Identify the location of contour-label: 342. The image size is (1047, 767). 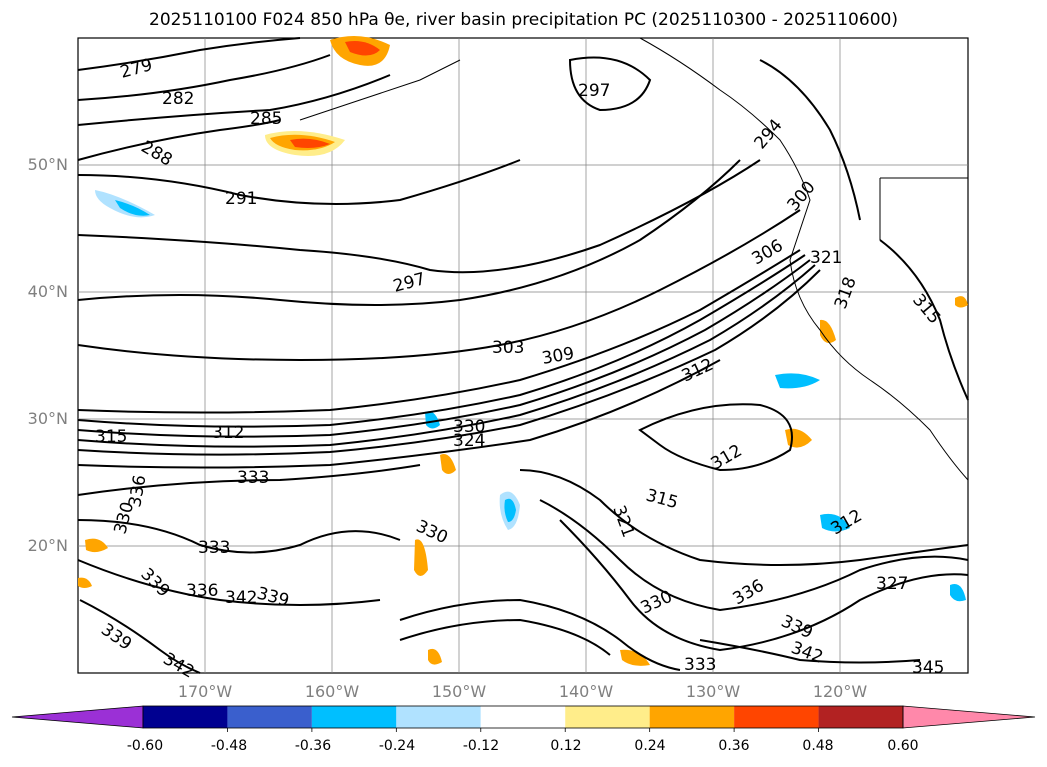
(241, 598).